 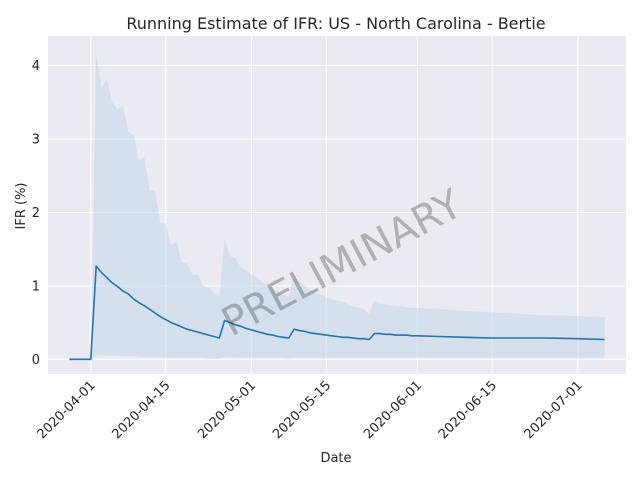 I want to click on y-tick-label: 2, so click(x=36, y=213).